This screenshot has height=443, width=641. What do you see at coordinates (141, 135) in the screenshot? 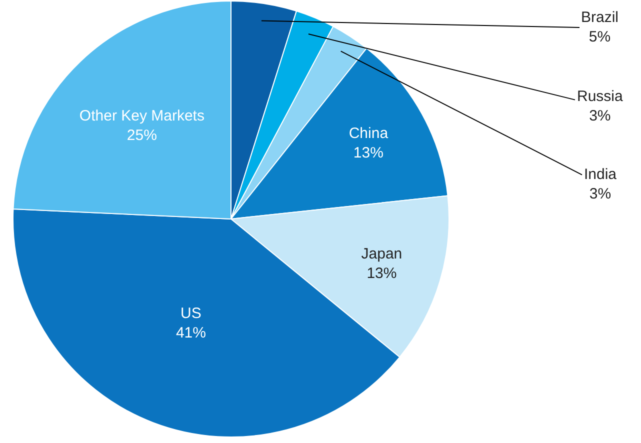
I see `data-label: 25%` at bounding box center [141, 135].